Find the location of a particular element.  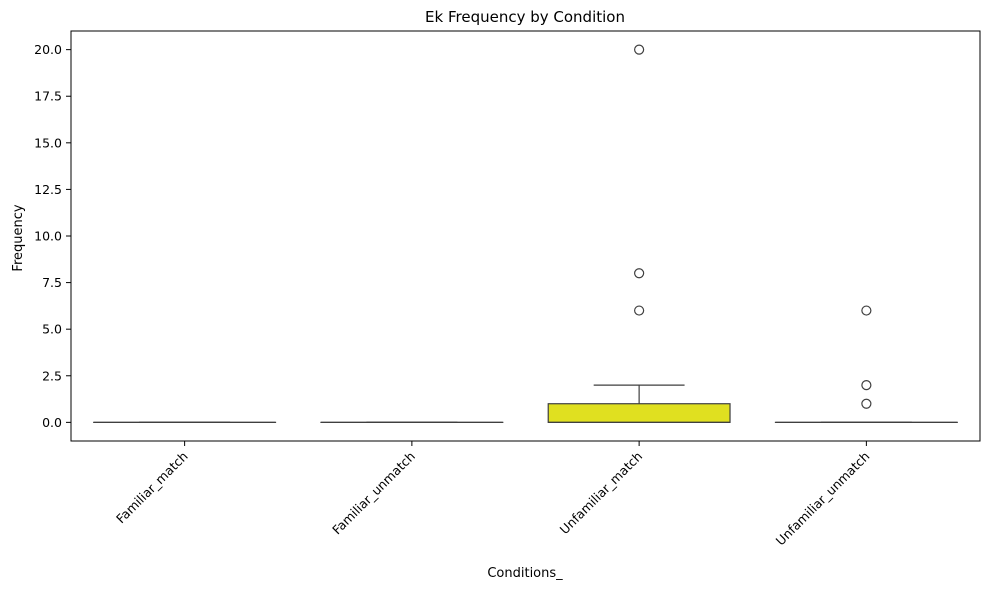

y-tick-label: 7.5 is located at coordinates (52, 282).